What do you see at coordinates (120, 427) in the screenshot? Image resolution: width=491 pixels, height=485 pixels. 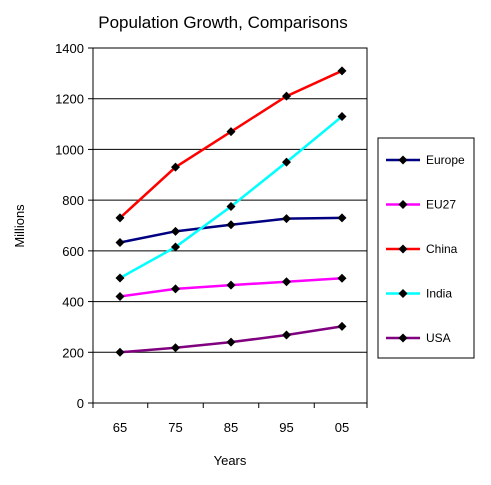 I see `x-tick-label: 65` at bounding box center [120, 427].